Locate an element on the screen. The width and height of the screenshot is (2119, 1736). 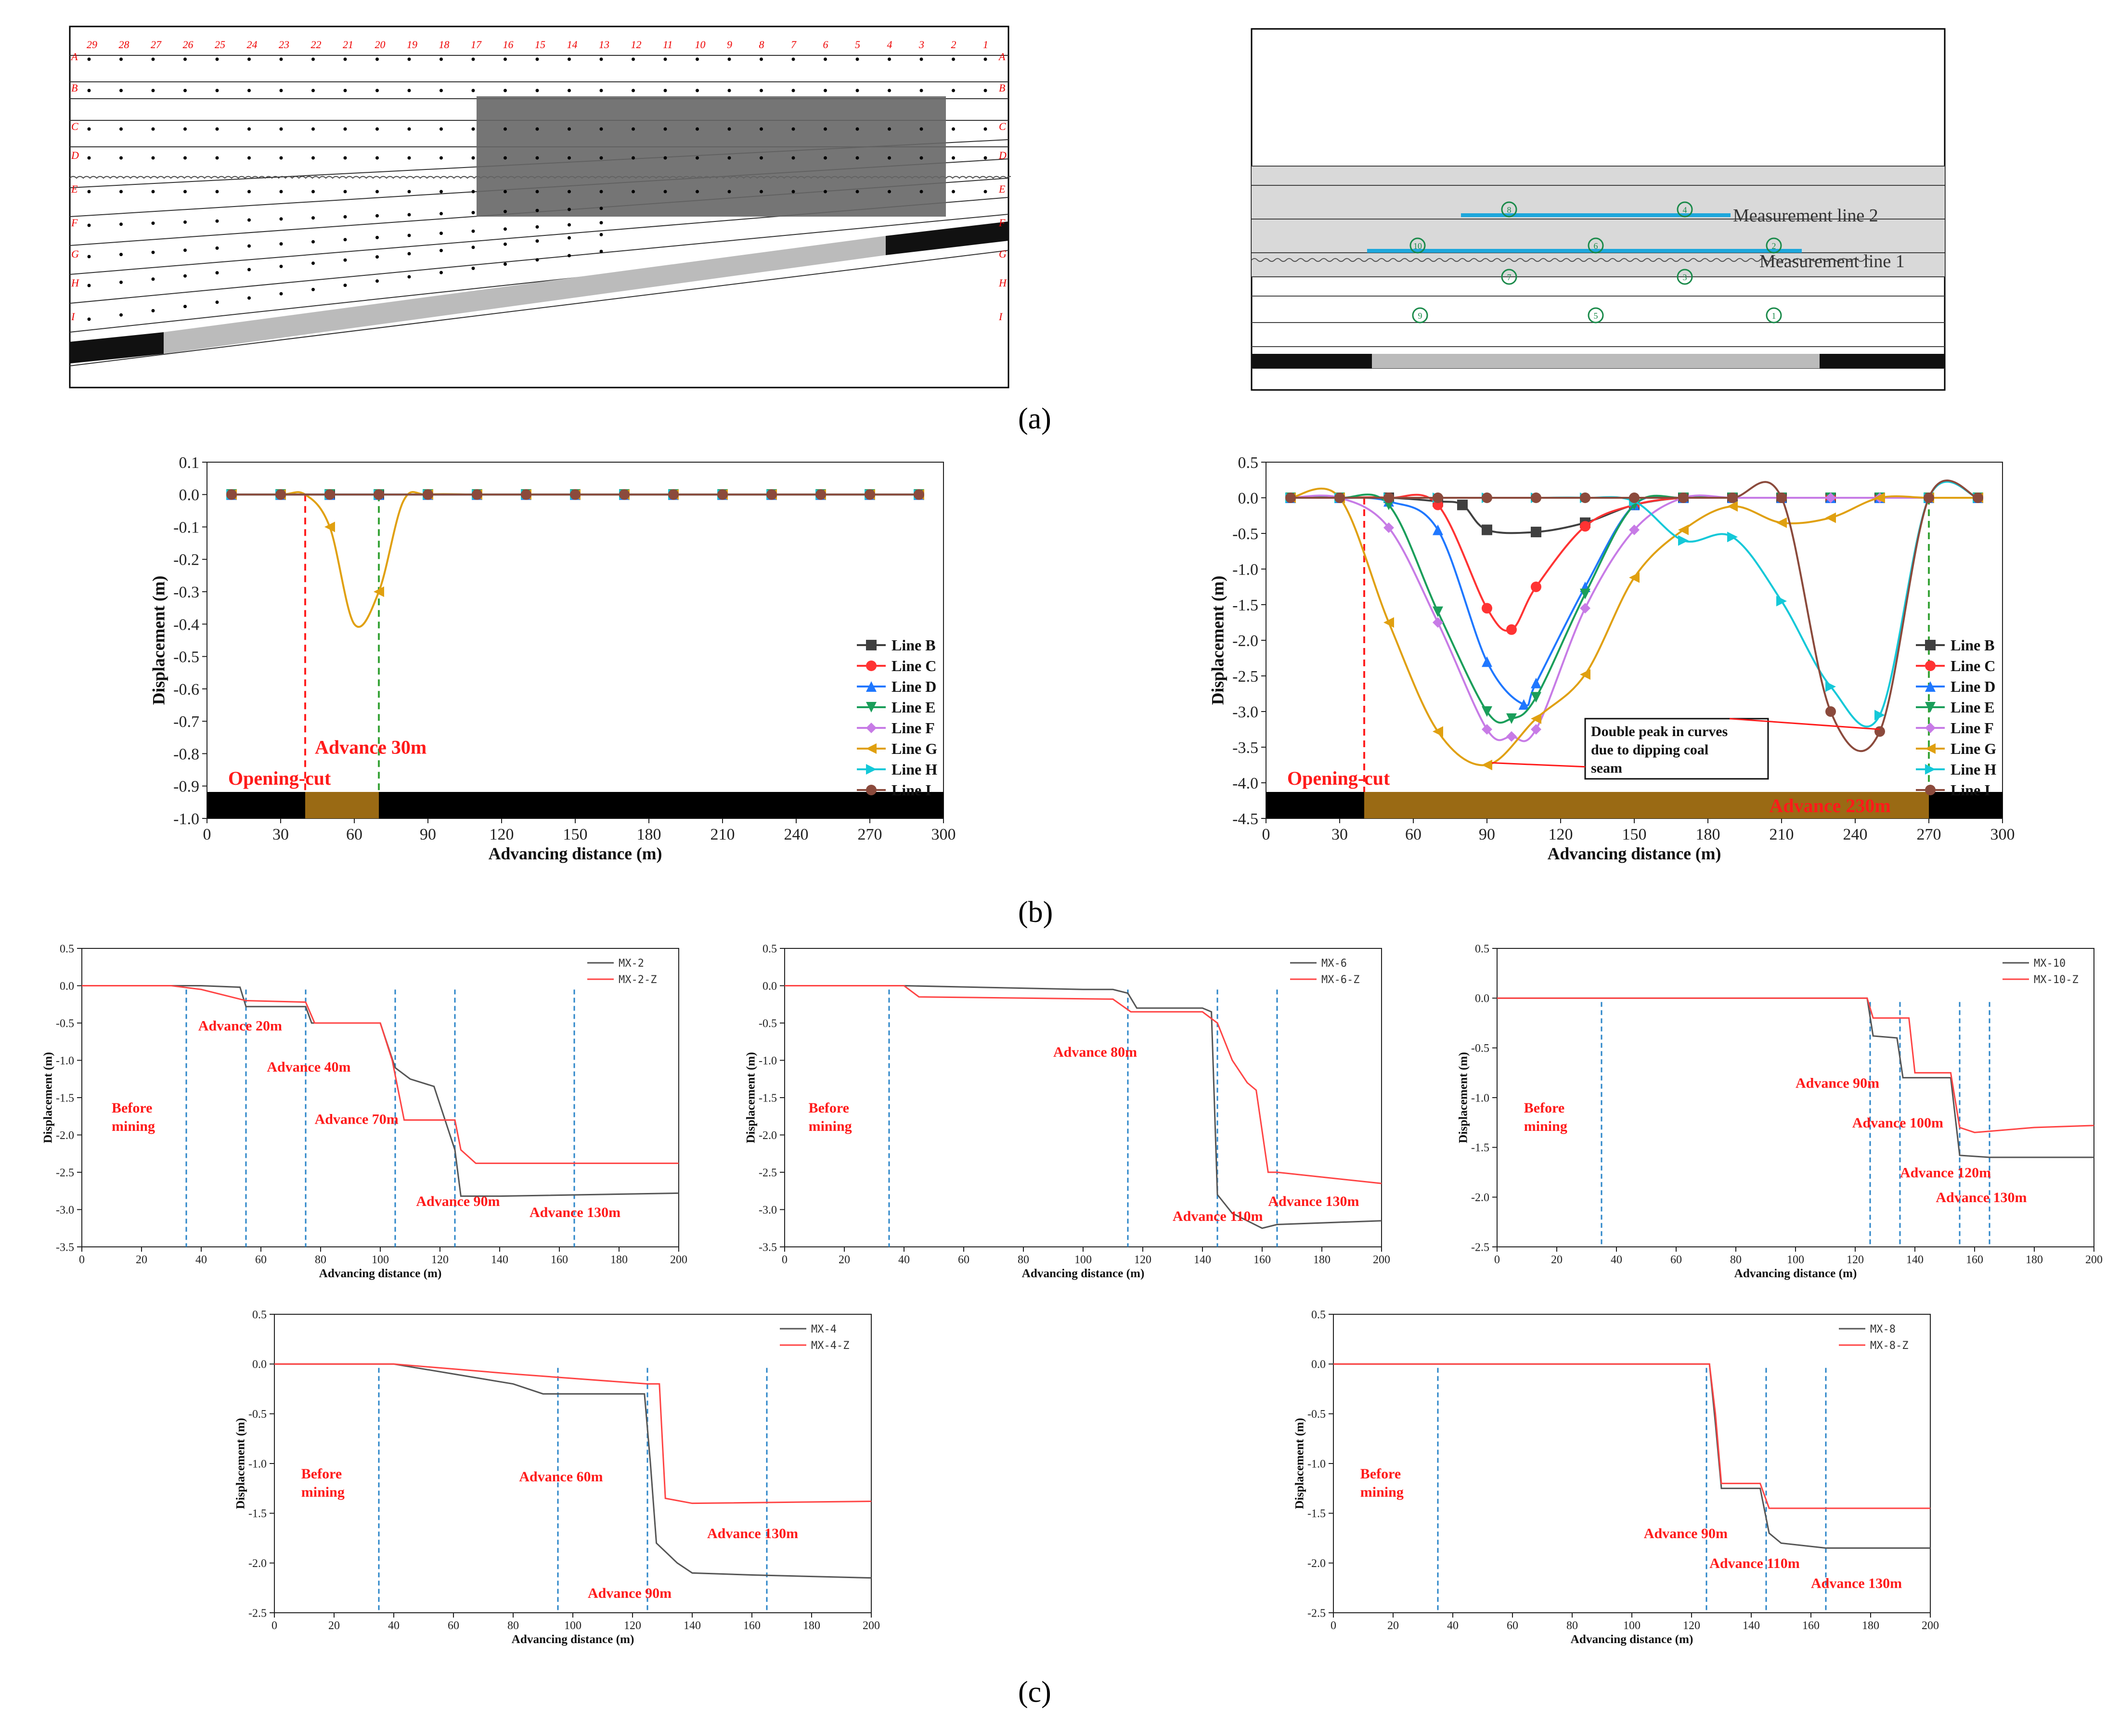
legend-label: Line C is located at coordinates (1973, 665).